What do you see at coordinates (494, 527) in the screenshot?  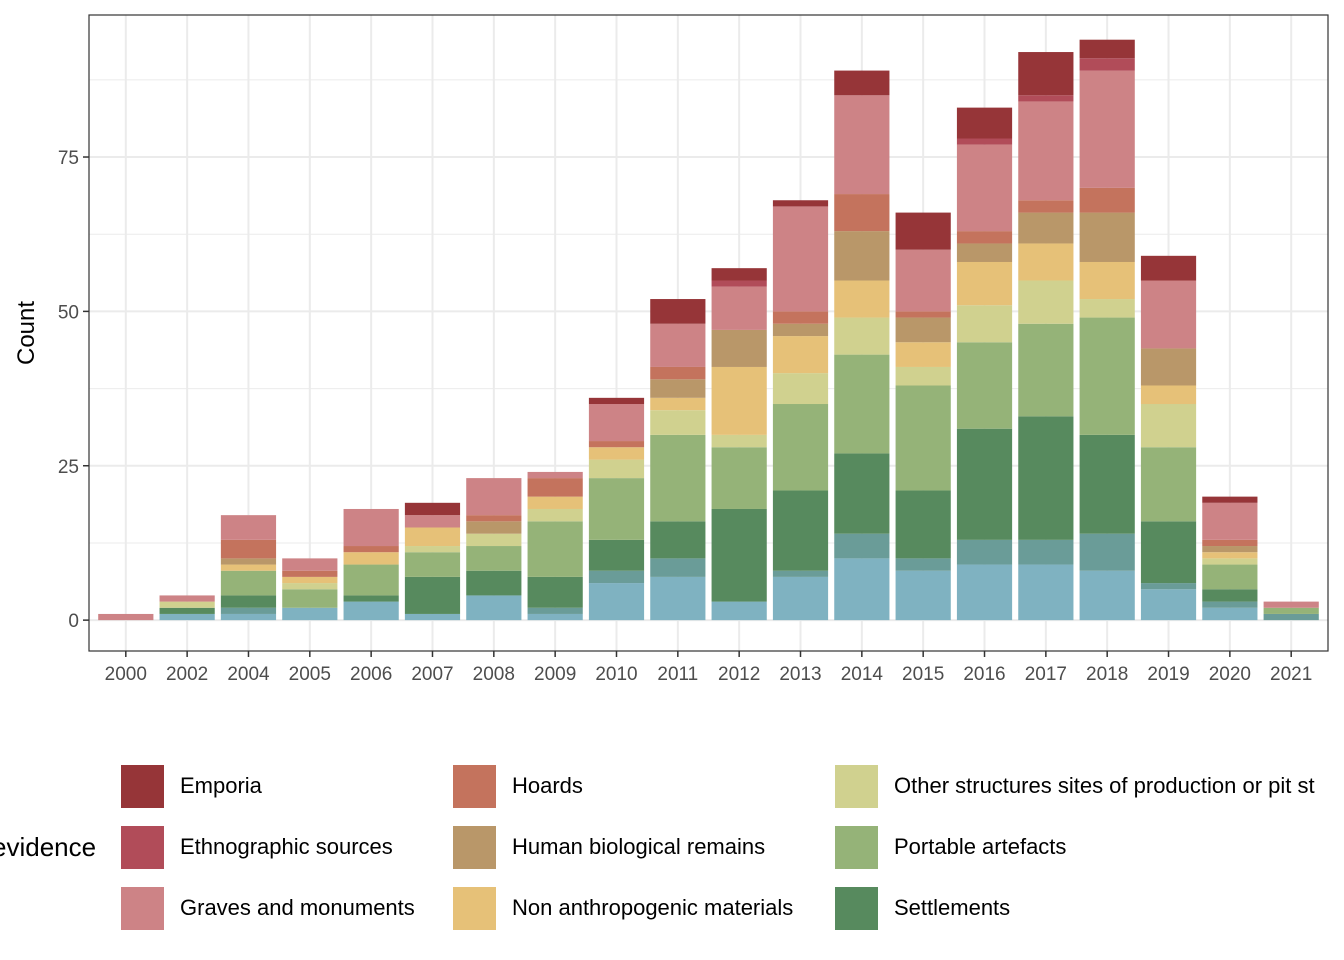 I see `bar-segment-2008-human-biological-remains` at bounding box center [494, 527].